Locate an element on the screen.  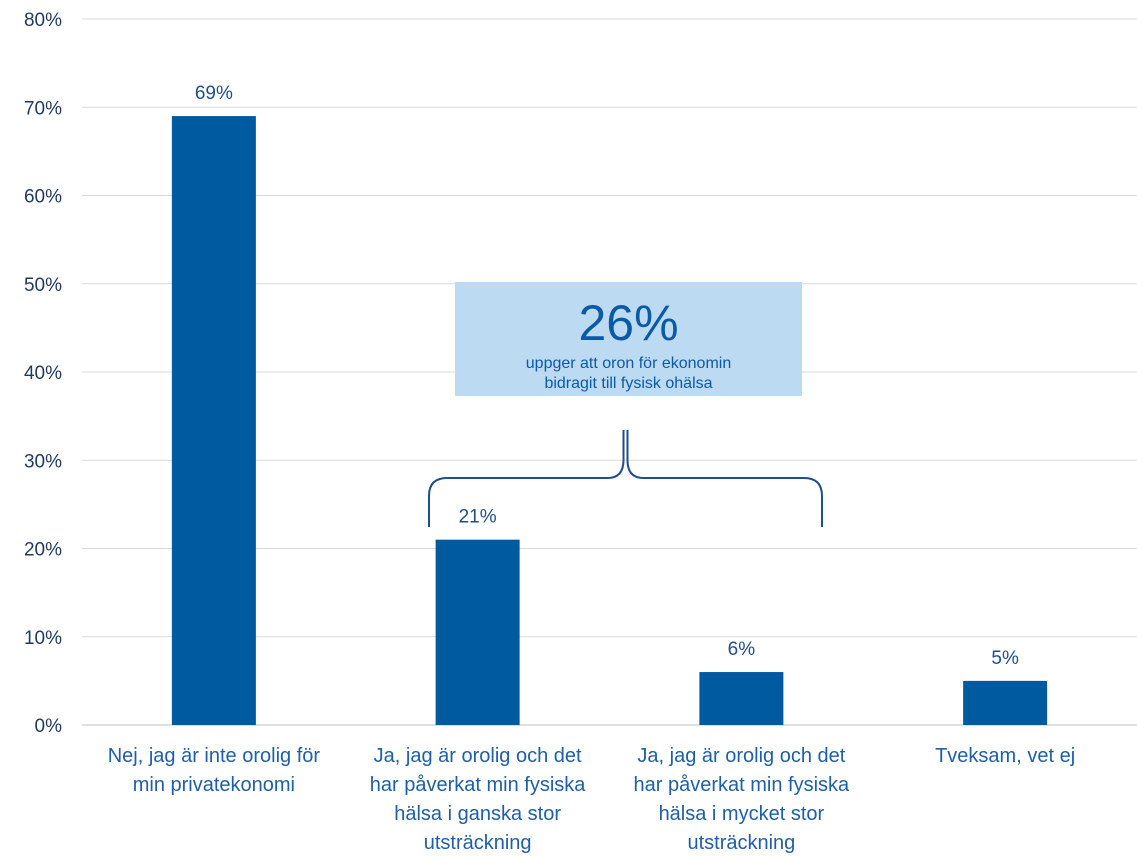
curly-brace is located at coordinates (625, 478).